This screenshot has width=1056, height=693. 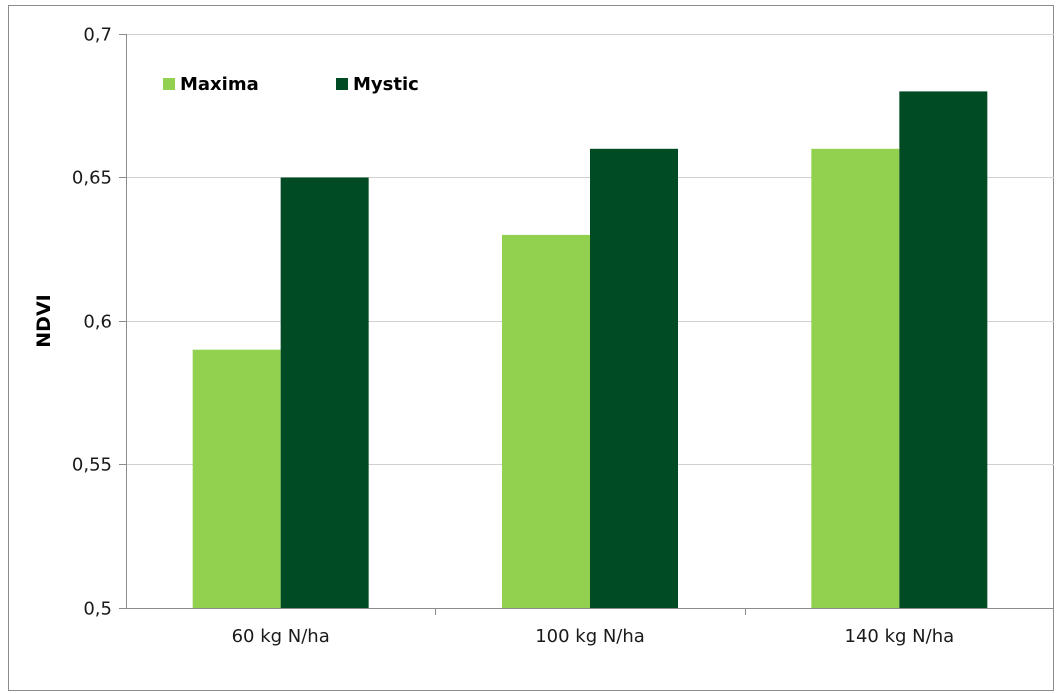 What do you see at coordinates (97, 609) in the screenshot?
I see `y-tick-label: 0,5` at bounding box center [97, 609].